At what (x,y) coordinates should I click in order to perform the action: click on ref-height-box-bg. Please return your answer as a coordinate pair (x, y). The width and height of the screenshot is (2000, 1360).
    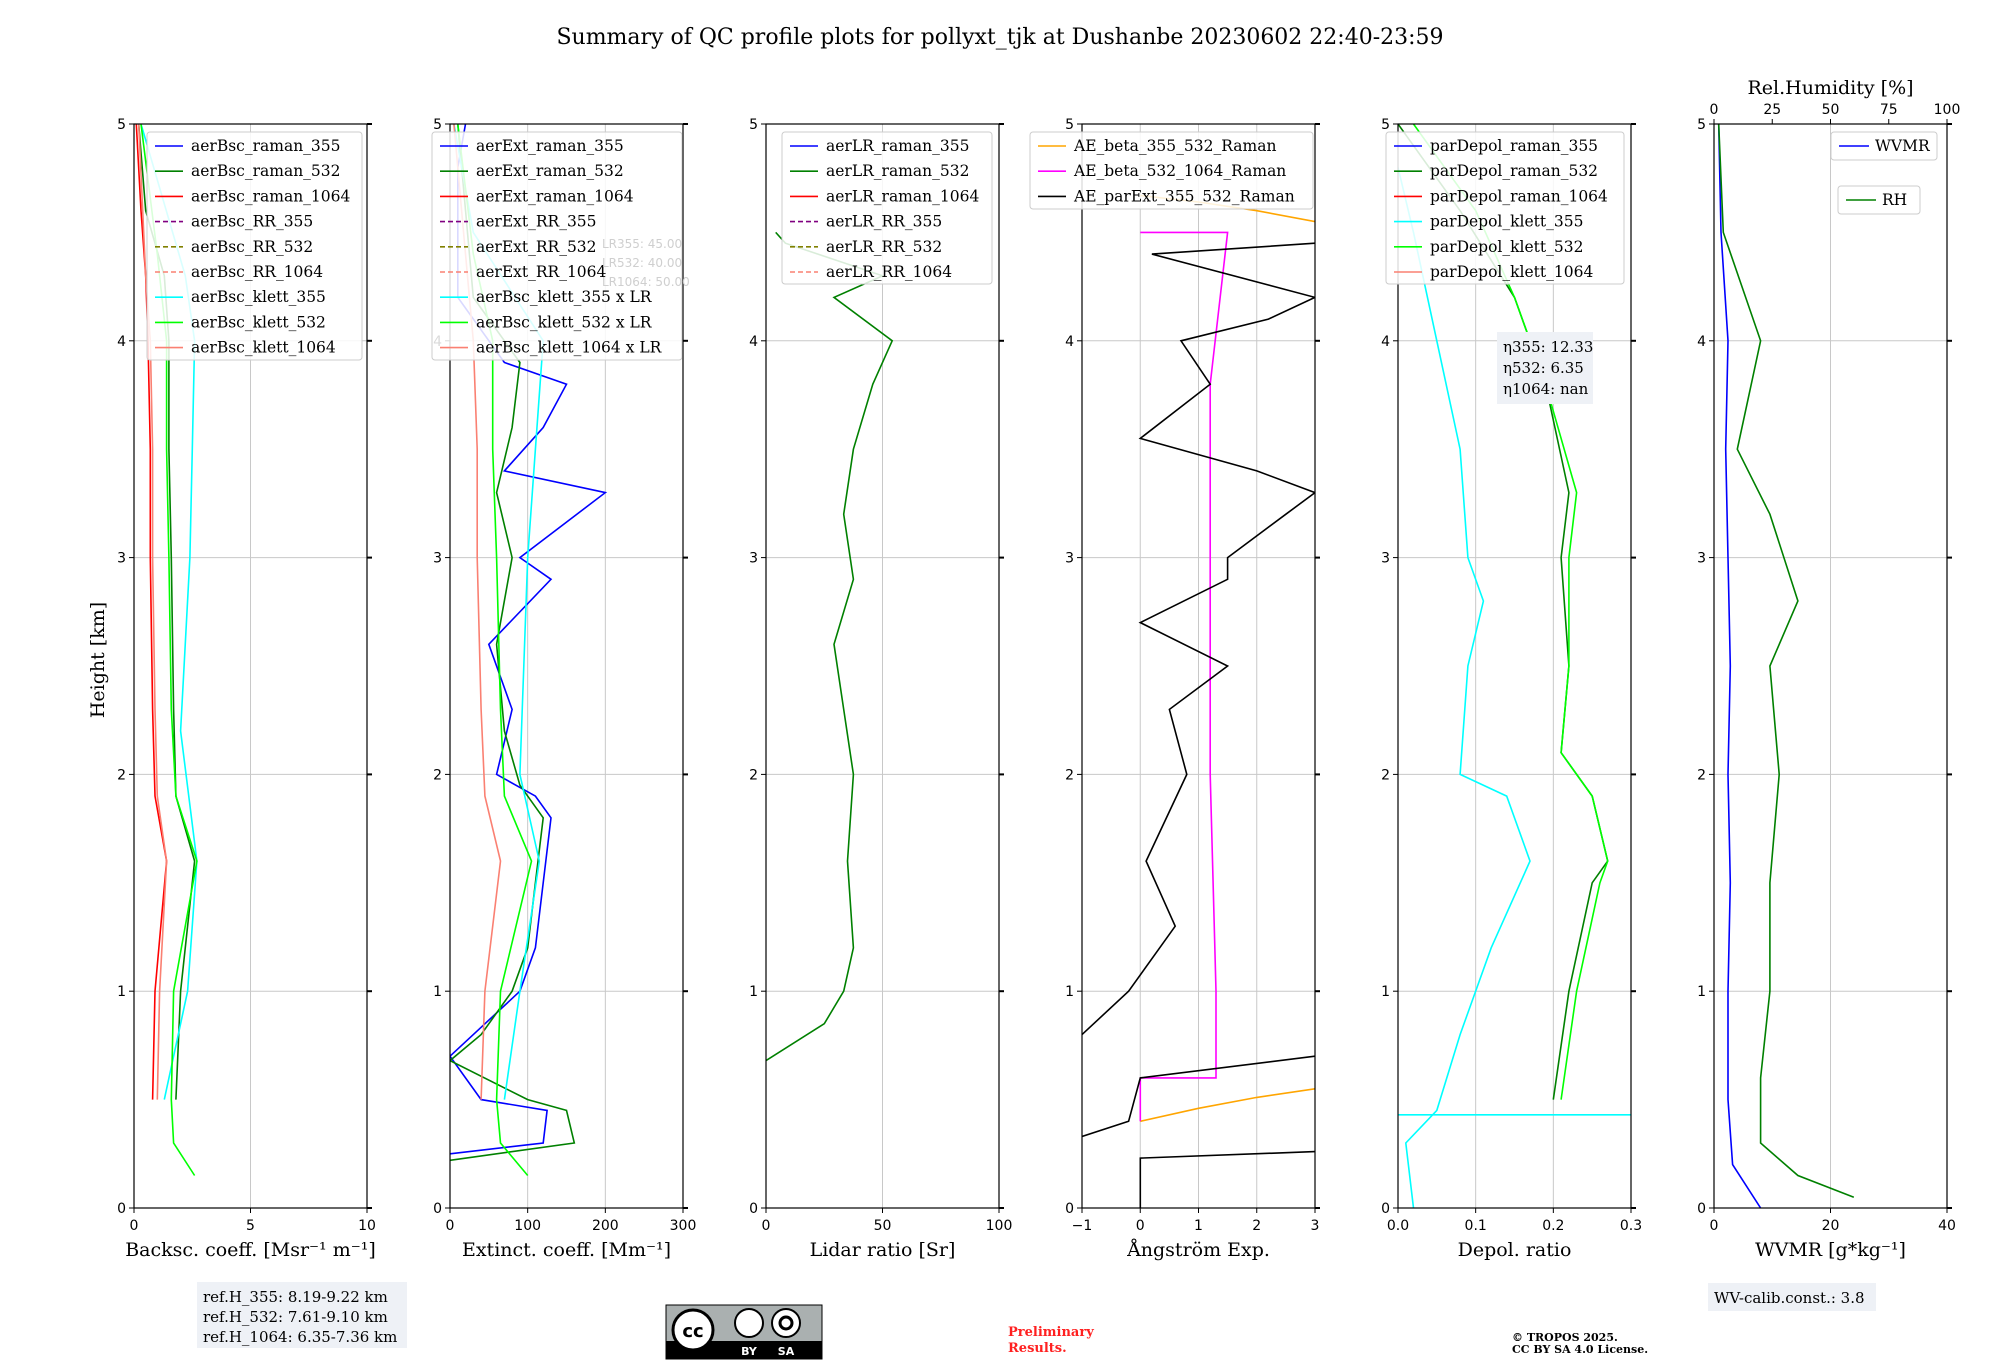
    Looking at the image, I should click on (302, 1315).